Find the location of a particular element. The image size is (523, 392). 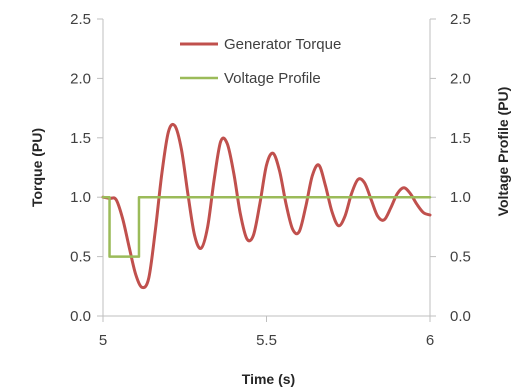

left-y-axis-title: Torque (PU) is located at coordinates (37, 167).